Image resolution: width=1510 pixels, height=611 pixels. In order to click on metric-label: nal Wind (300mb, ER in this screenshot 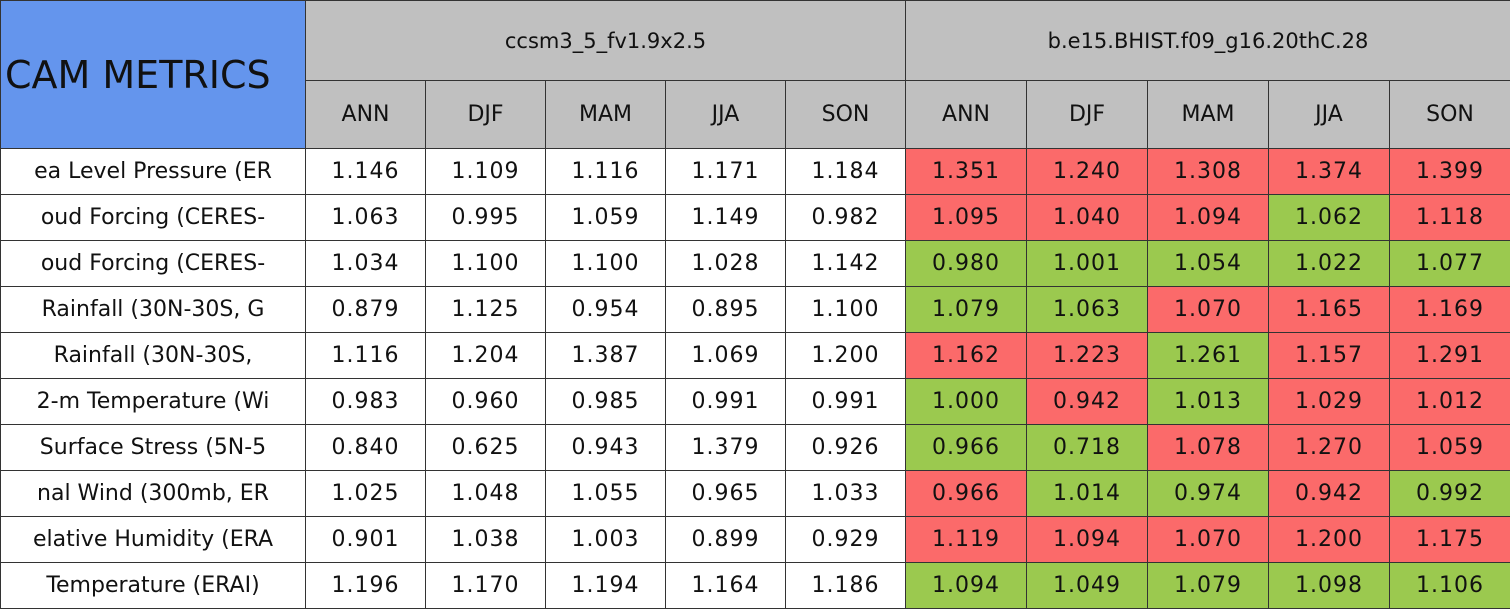, I will do `click(153, 493)`.